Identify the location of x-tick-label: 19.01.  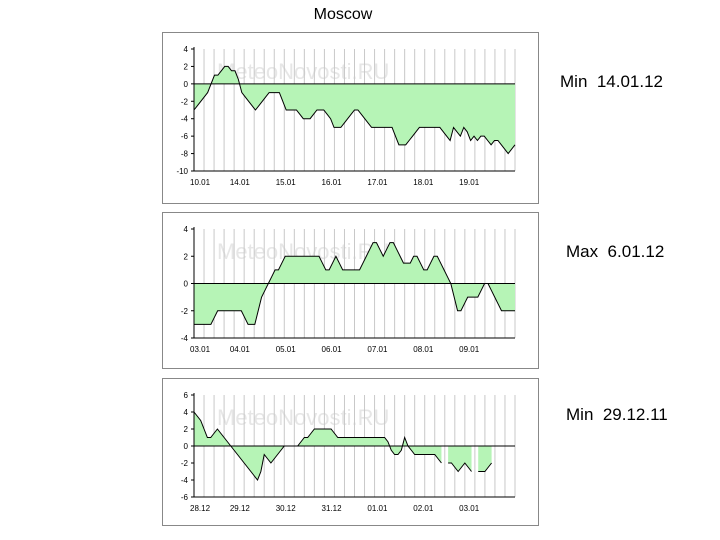
(469, 182).